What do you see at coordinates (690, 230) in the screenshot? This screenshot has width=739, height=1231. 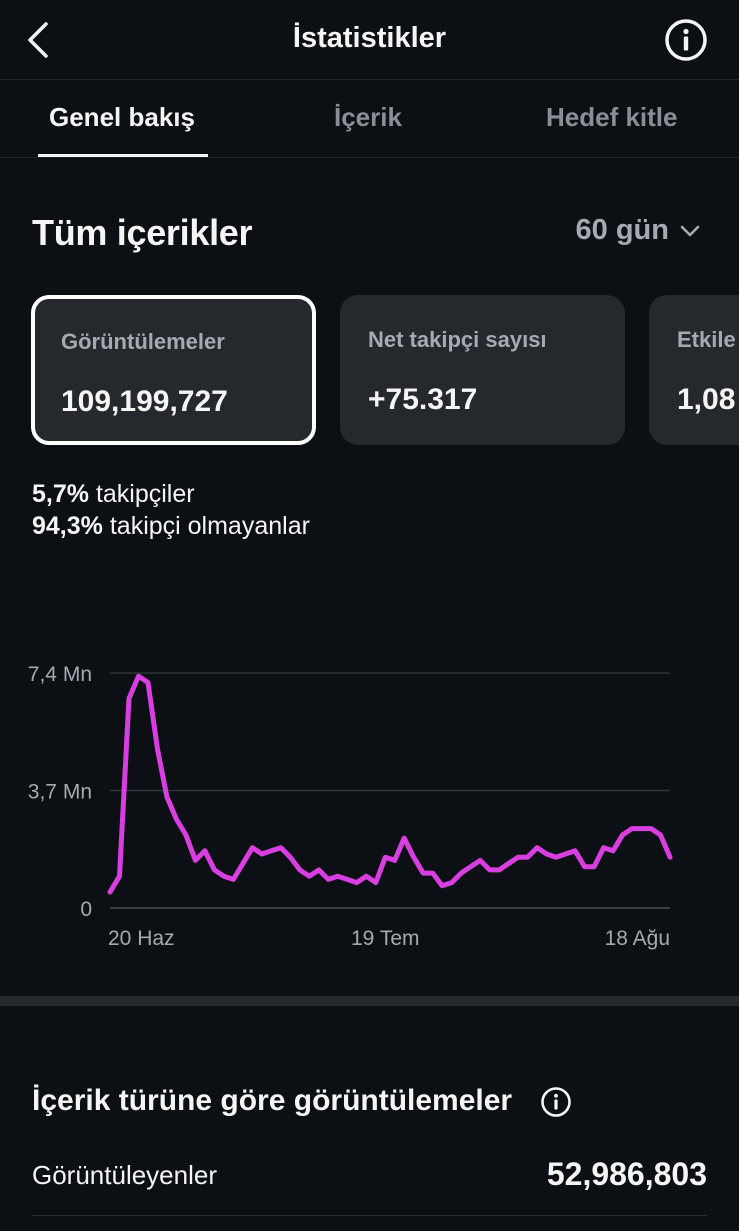 I see `chevron-down-icon` at bounding box center [690, 230].